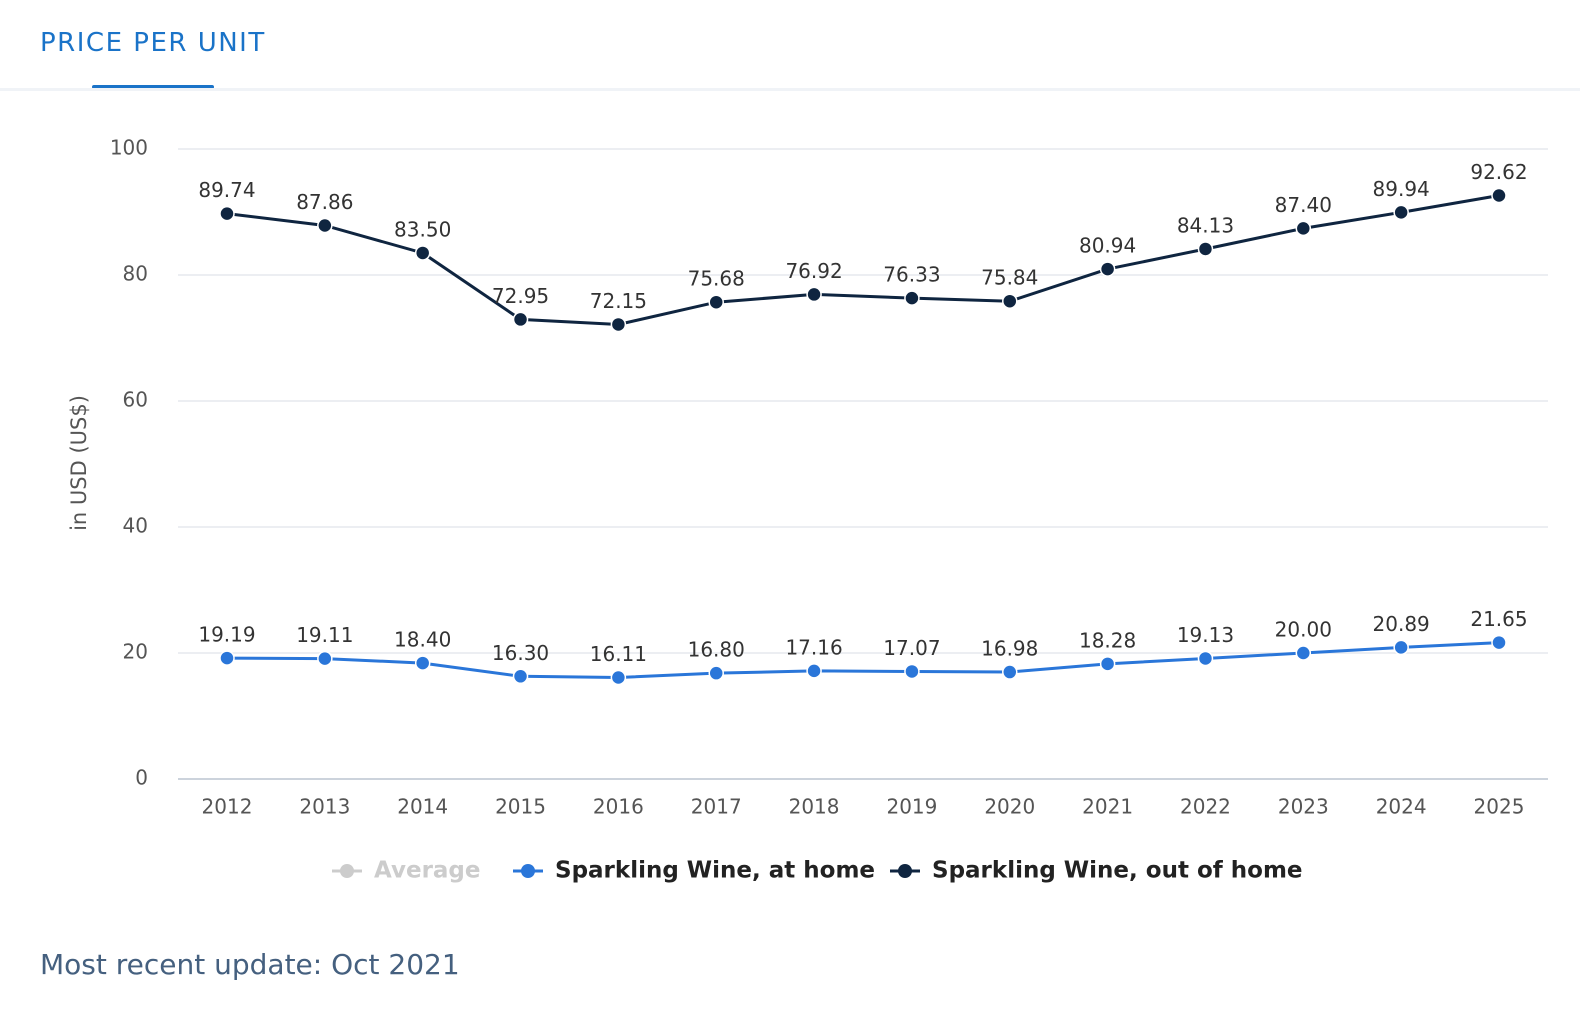  Describe the element at coordinates (520, 296) in the screenshot. I see `data-label: 72.95` at that location.